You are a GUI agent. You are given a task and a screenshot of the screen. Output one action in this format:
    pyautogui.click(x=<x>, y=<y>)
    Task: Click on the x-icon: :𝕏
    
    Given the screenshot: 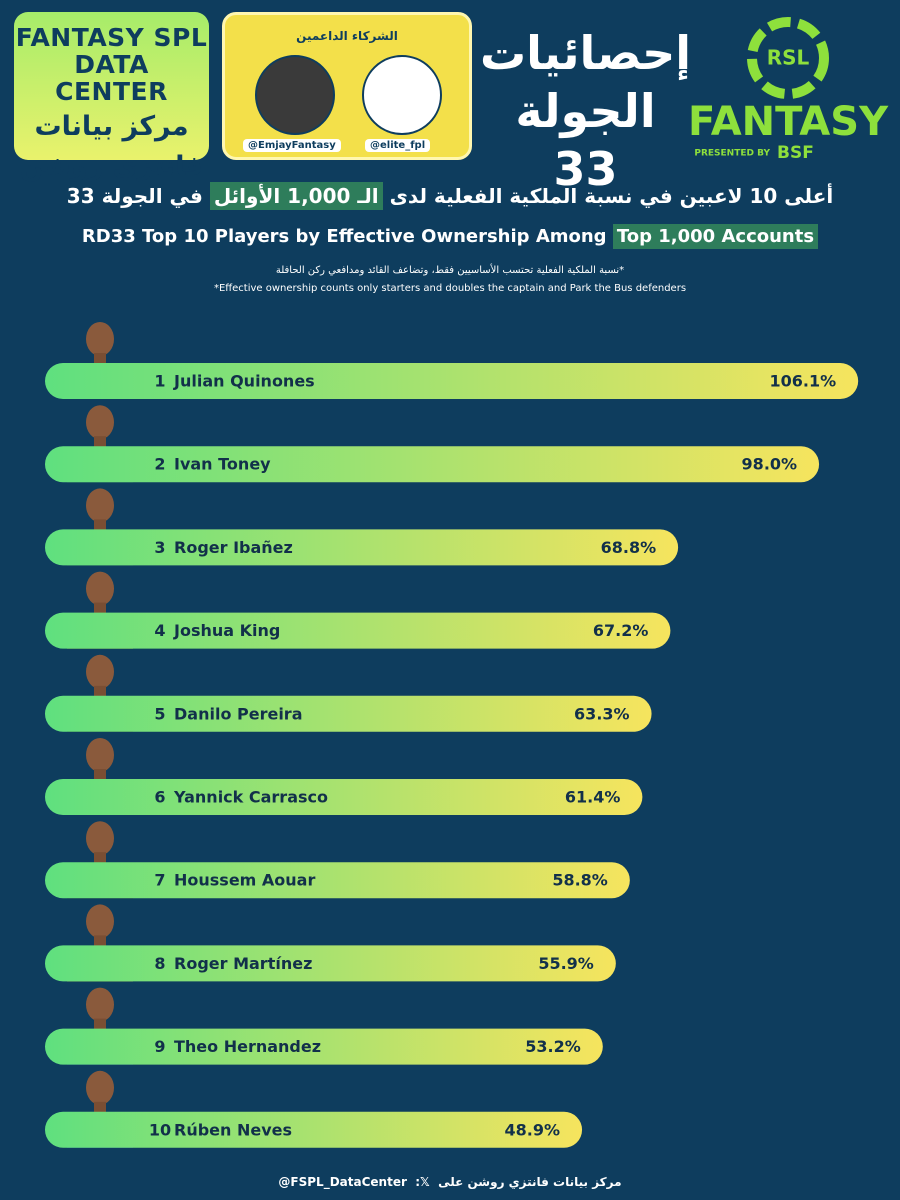 What is the action you would take?
    pyautogui.click(x=422, y=1182)
    